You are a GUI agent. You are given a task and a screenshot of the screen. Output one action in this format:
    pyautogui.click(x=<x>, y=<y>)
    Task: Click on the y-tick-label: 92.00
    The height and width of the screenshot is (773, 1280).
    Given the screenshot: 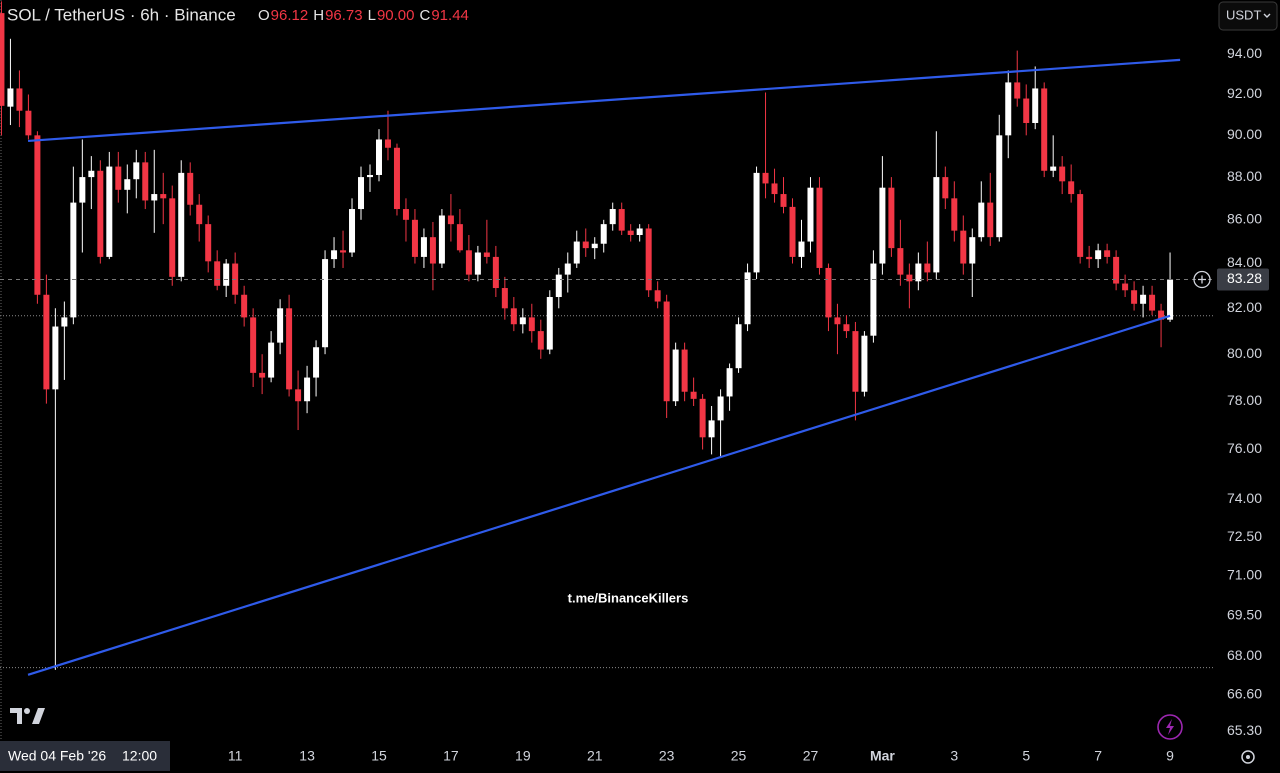 What is the action you would take?
    pyautogui.click(x=1244, y=93)
    